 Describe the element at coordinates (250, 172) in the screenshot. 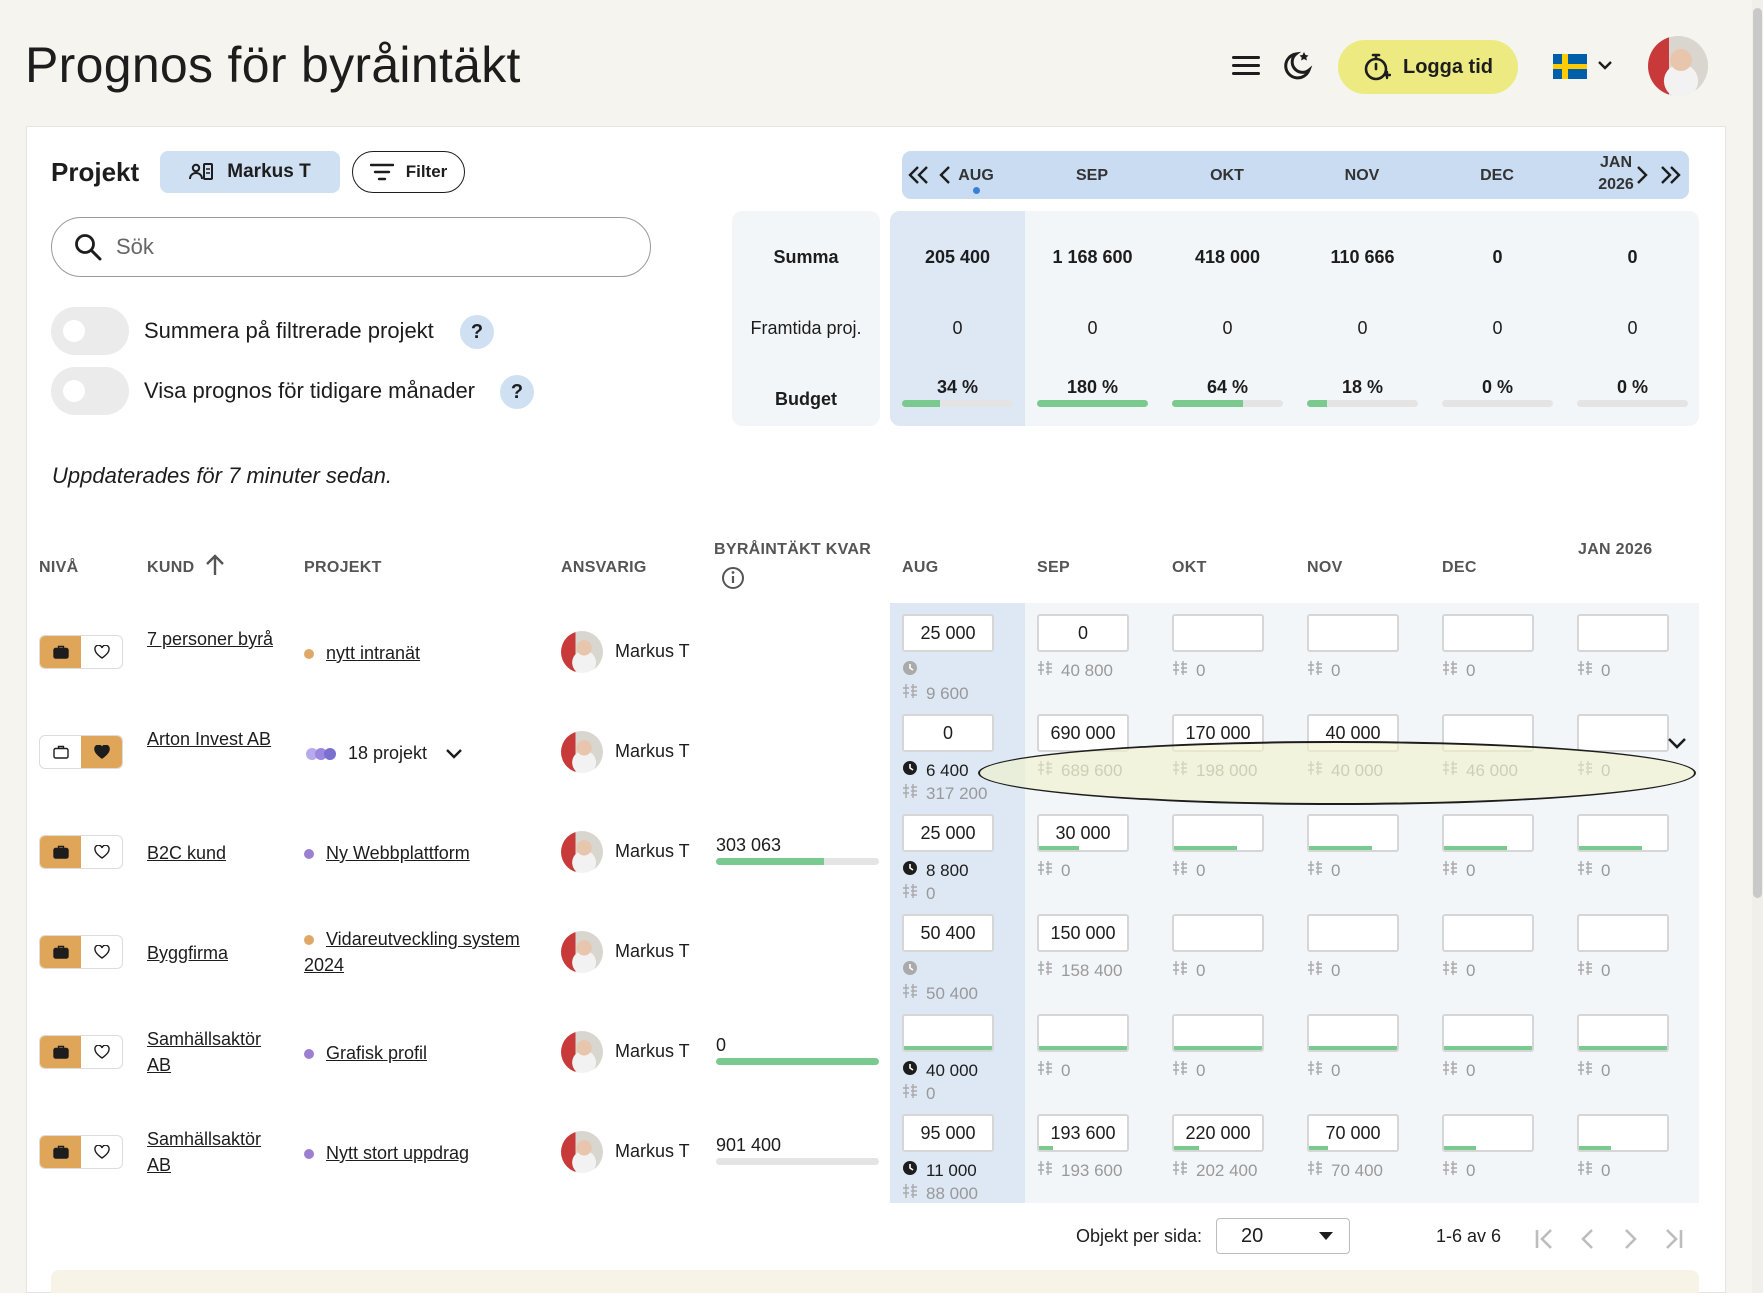

I see `user-filter-button: Markus T` at that location.